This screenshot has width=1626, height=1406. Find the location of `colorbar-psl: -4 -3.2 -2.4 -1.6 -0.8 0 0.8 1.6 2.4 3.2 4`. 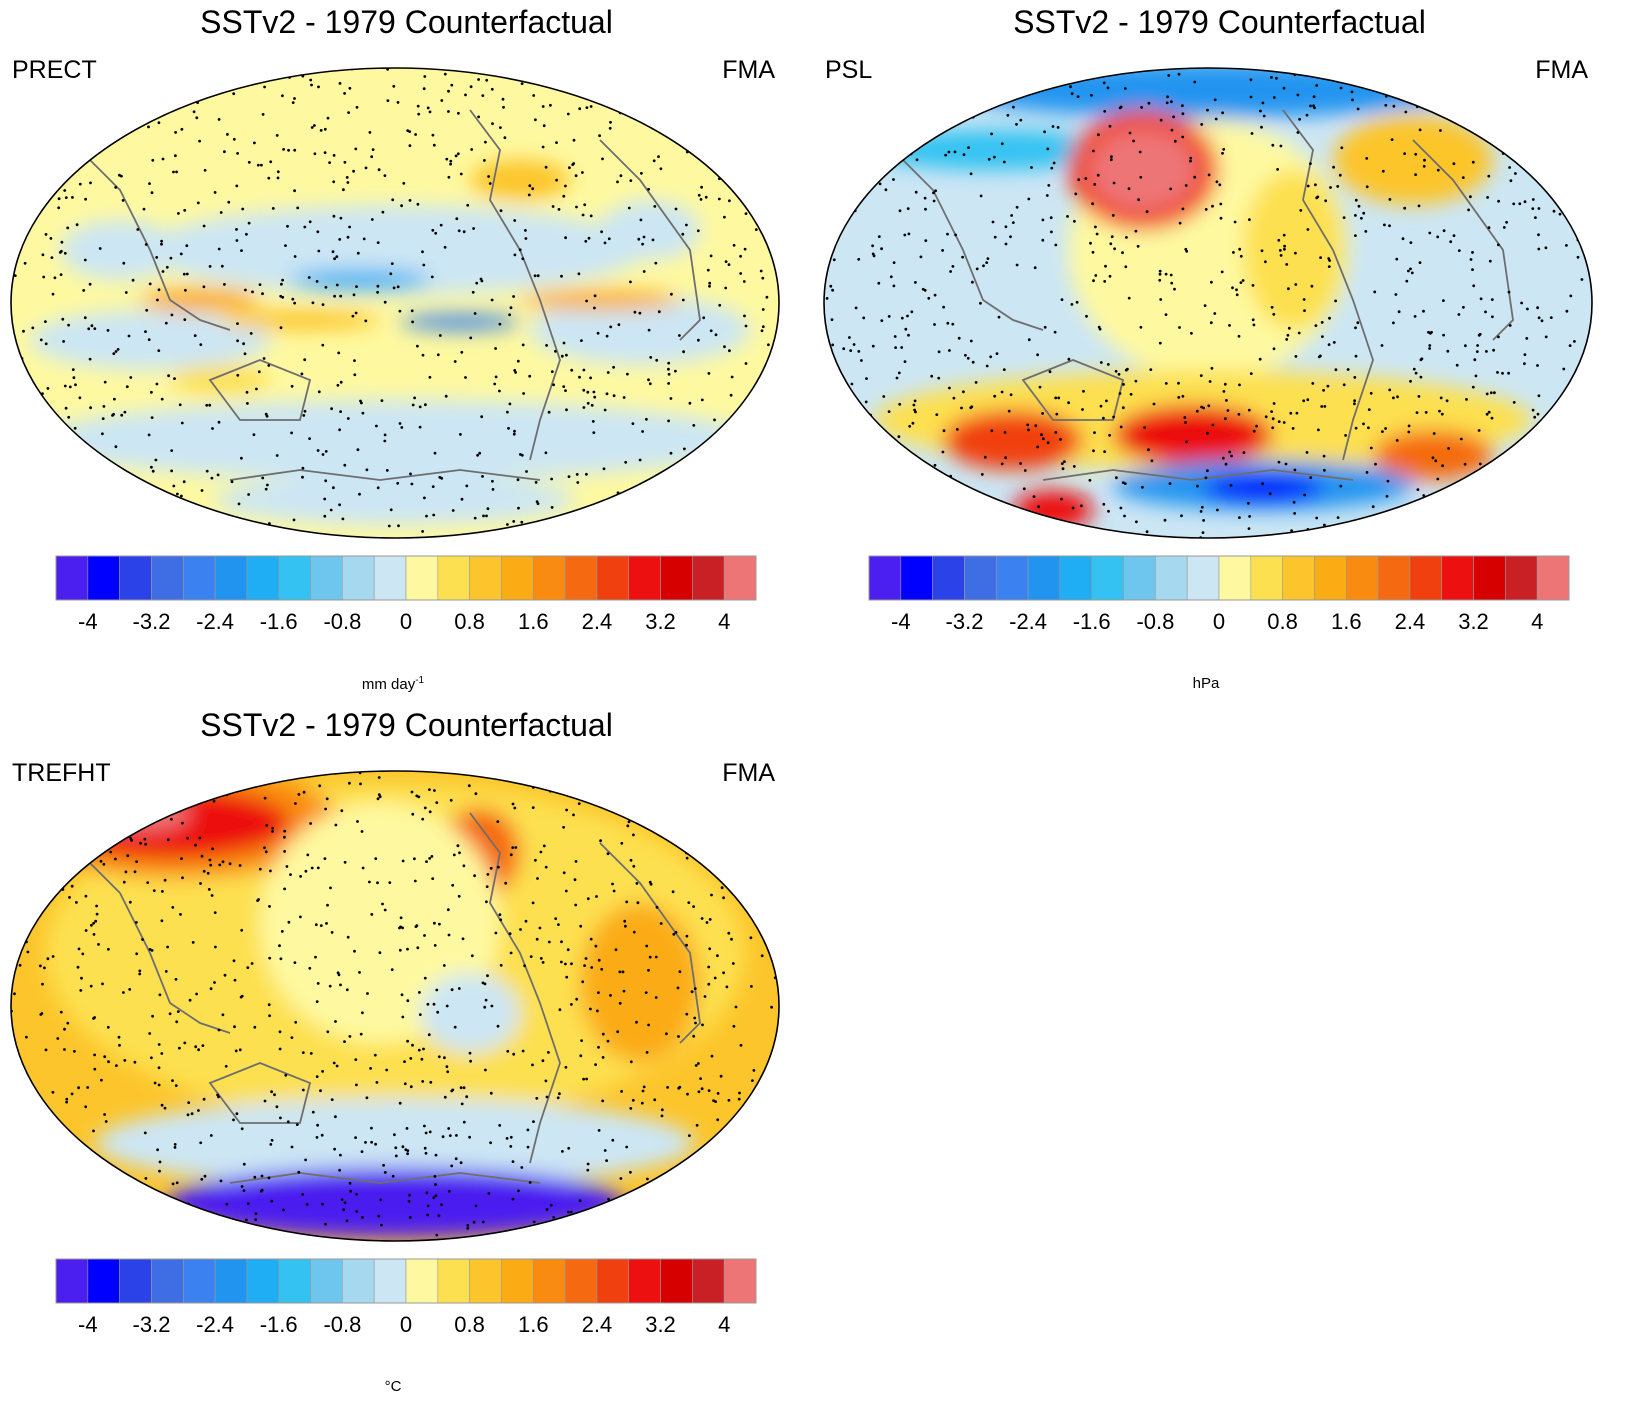

colorbar-psl: -4 -3.2 -2.4 -1.6 -0.8 0 0.8 1.6 2.4 3.2 4 is located at coordinates (1219, 594).